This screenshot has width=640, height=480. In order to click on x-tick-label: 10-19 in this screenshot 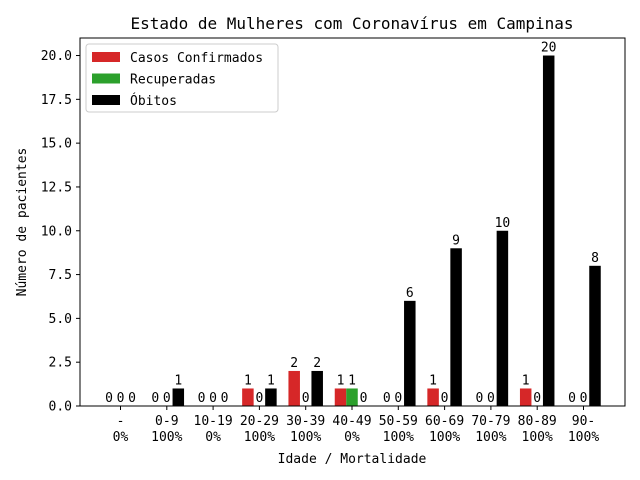, I will do `click(213, 421)`.